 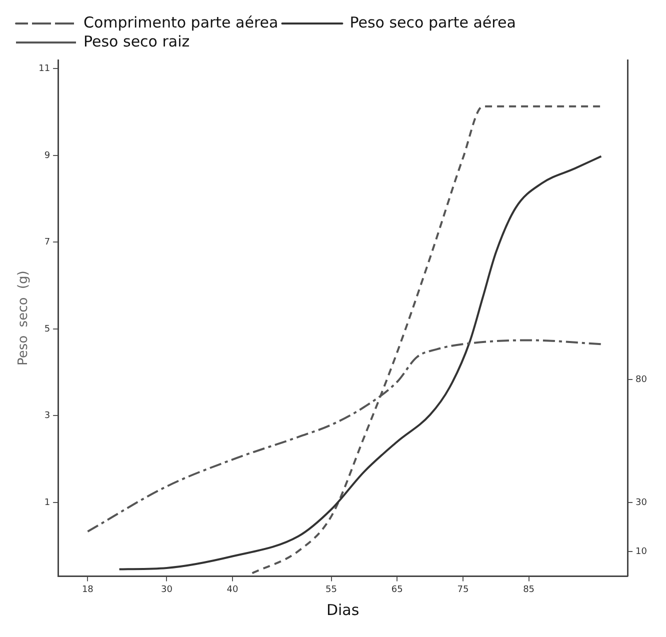 I want to click on x-tick-label: 85, so click(x=529, y=589).